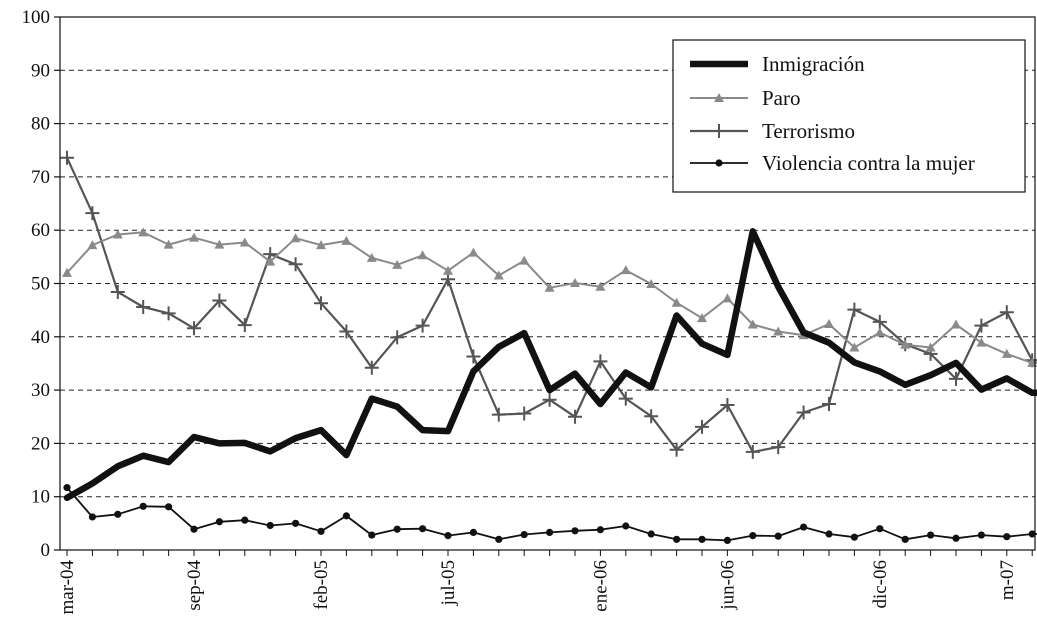 Image resolution: width=1037 pixels, height=635 pixels. Describe the element at coordinates (448, 583) in the screenshot. I see `x-tick-label: jul-05` at that location.